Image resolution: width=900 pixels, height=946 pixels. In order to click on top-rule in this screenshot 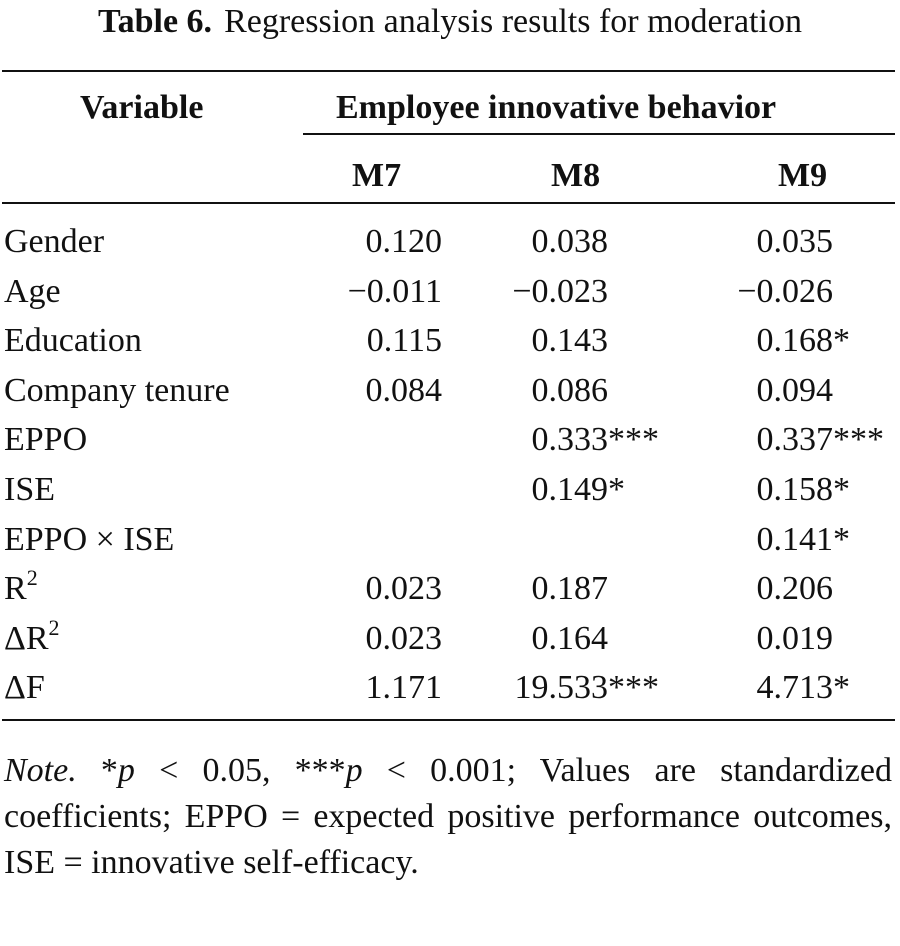, I will do `click(448, 71)`.